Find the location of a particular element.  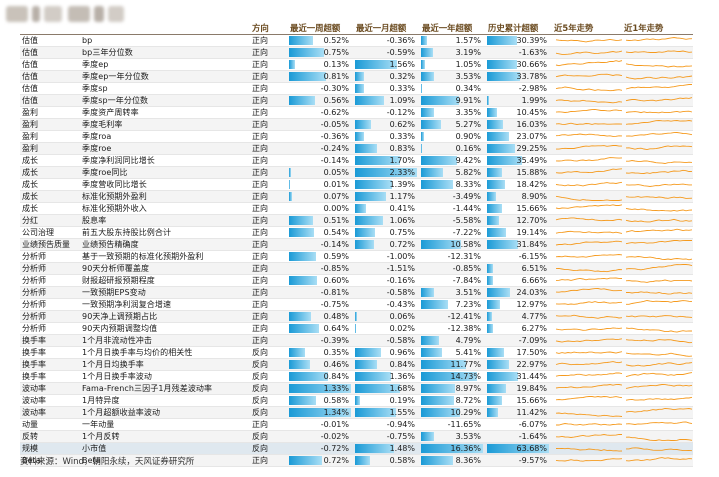

week-excess-value: -0.14% is located at coordinates (334, 244).